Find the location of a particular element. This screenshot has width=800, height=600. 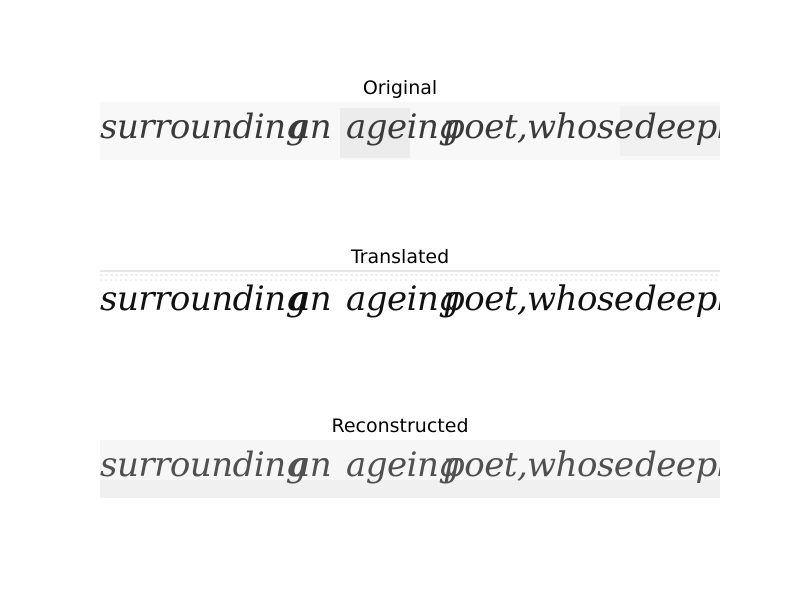

scan-background-translated is located at coordinates (410, 297).